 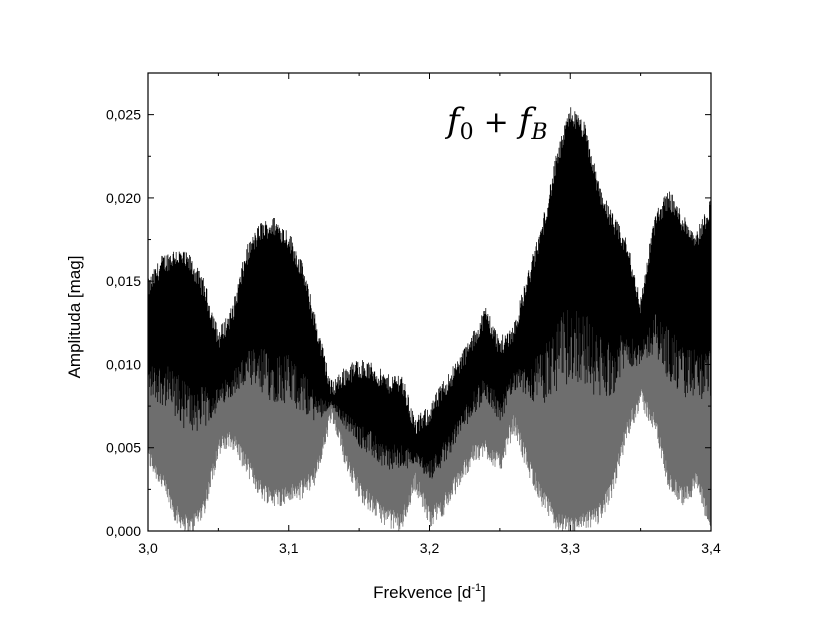 What do you see at coordinates (148, 548) in the screenshot?
I see `x-tick-label: 3,0` at bounding box center [148, 548].